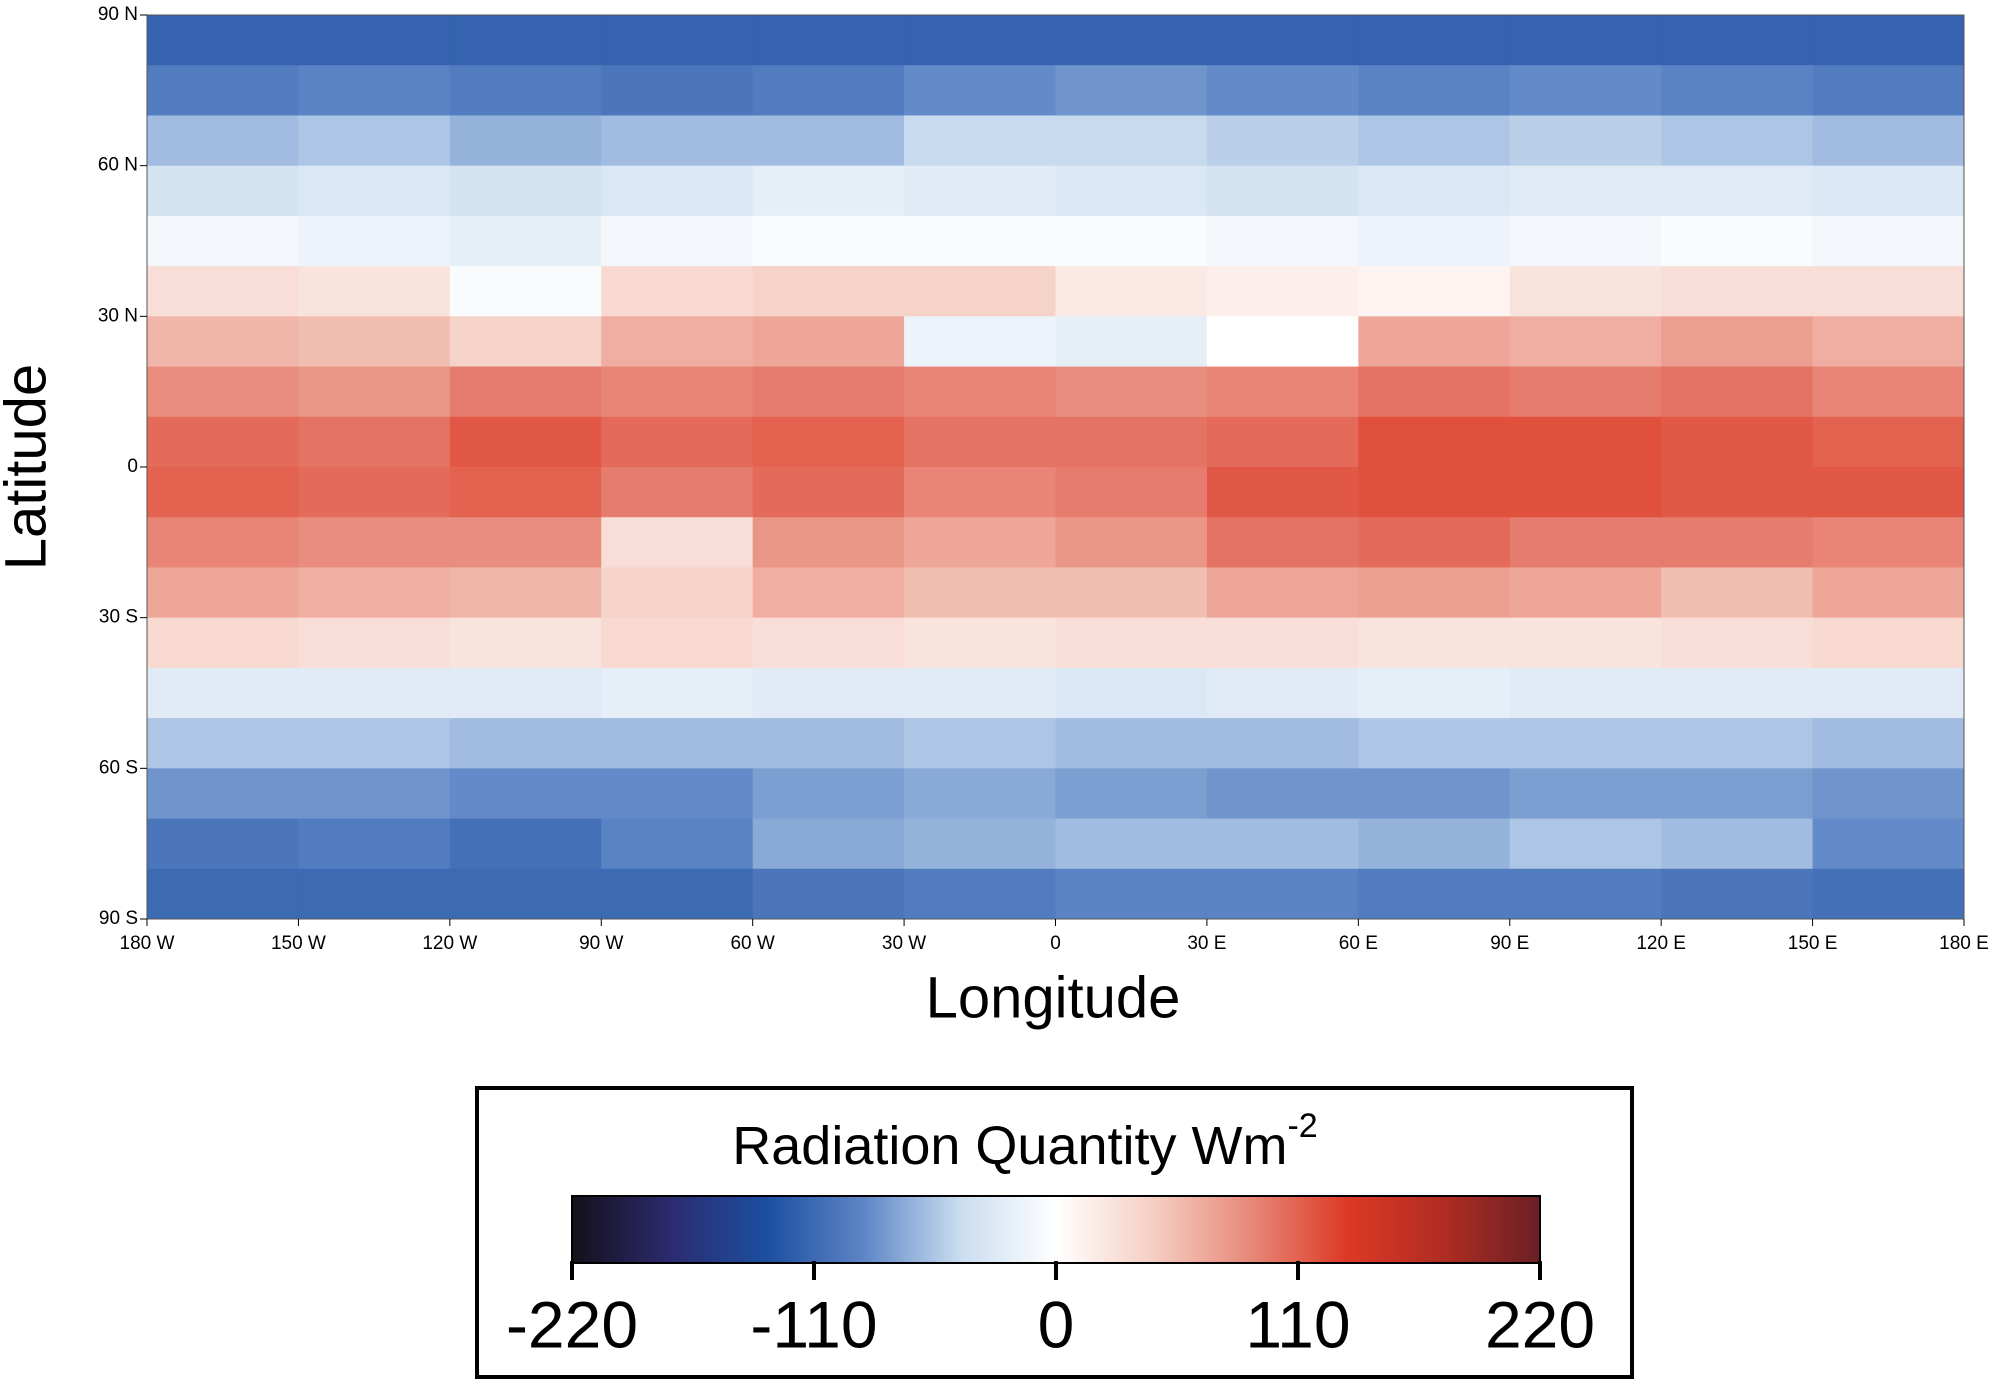 The width and height of the screenshot is (2000, 1385). Describe the element at coordinates (1813, 943) in the screenshot. I see `x-tick-label: 150 E` at that location.